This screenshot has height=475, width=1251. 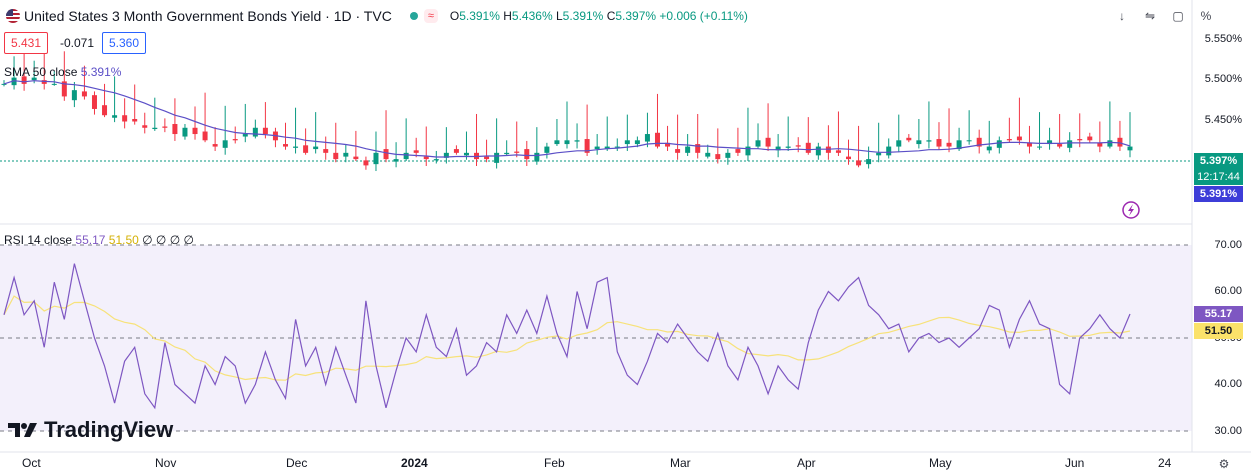 What do you see at coordinates (430, 16) in the screenshot?
I see `market-status-badge: ≈` at bounding box center [430, 16].